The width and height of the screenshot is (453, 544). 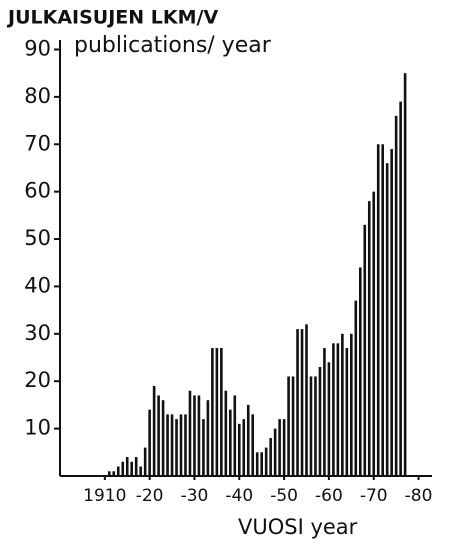 What do you see at coordinates (37, 428) in the screenshot?
I see `y-tick-label: 10` at bounding box center [37, 428].